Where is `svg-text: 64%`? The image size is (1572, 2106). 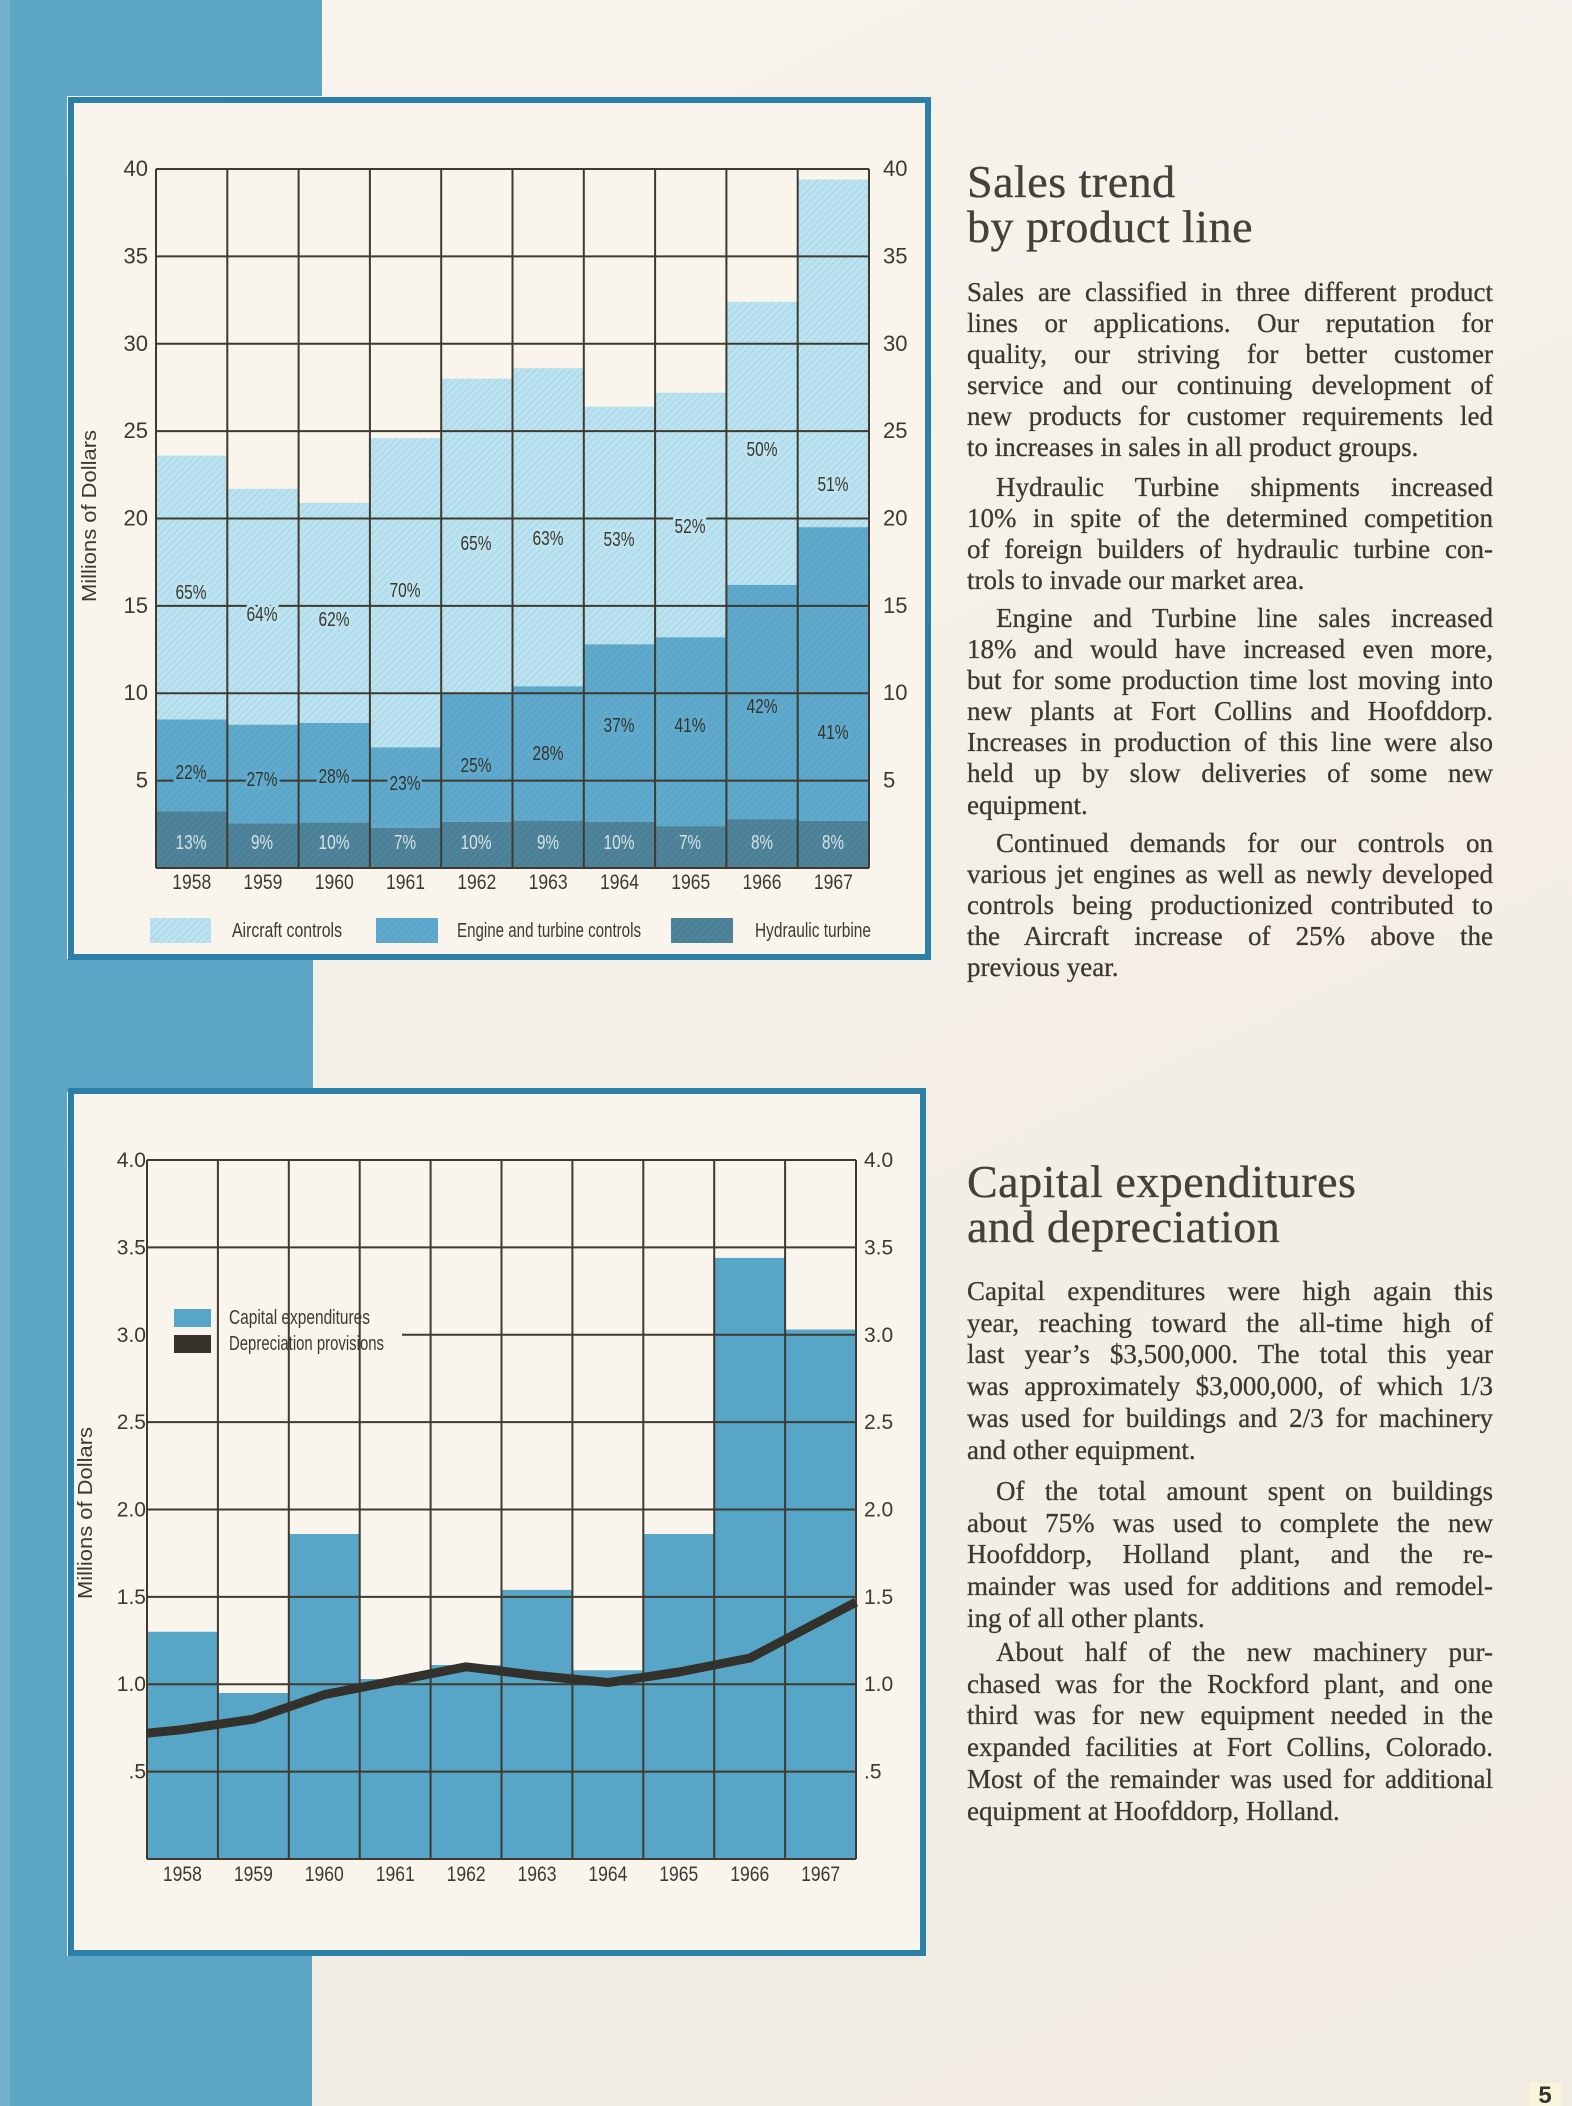
svg-text: 64% is located at coordinates (262, 615).